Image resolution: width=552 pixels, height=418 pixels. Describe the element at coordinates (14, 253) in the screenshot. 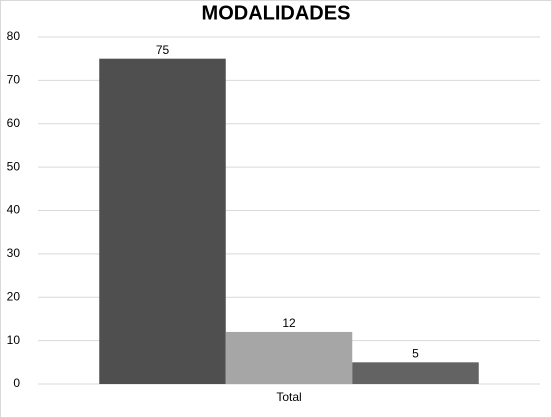

I see `y-tick-label: 30` at that location.